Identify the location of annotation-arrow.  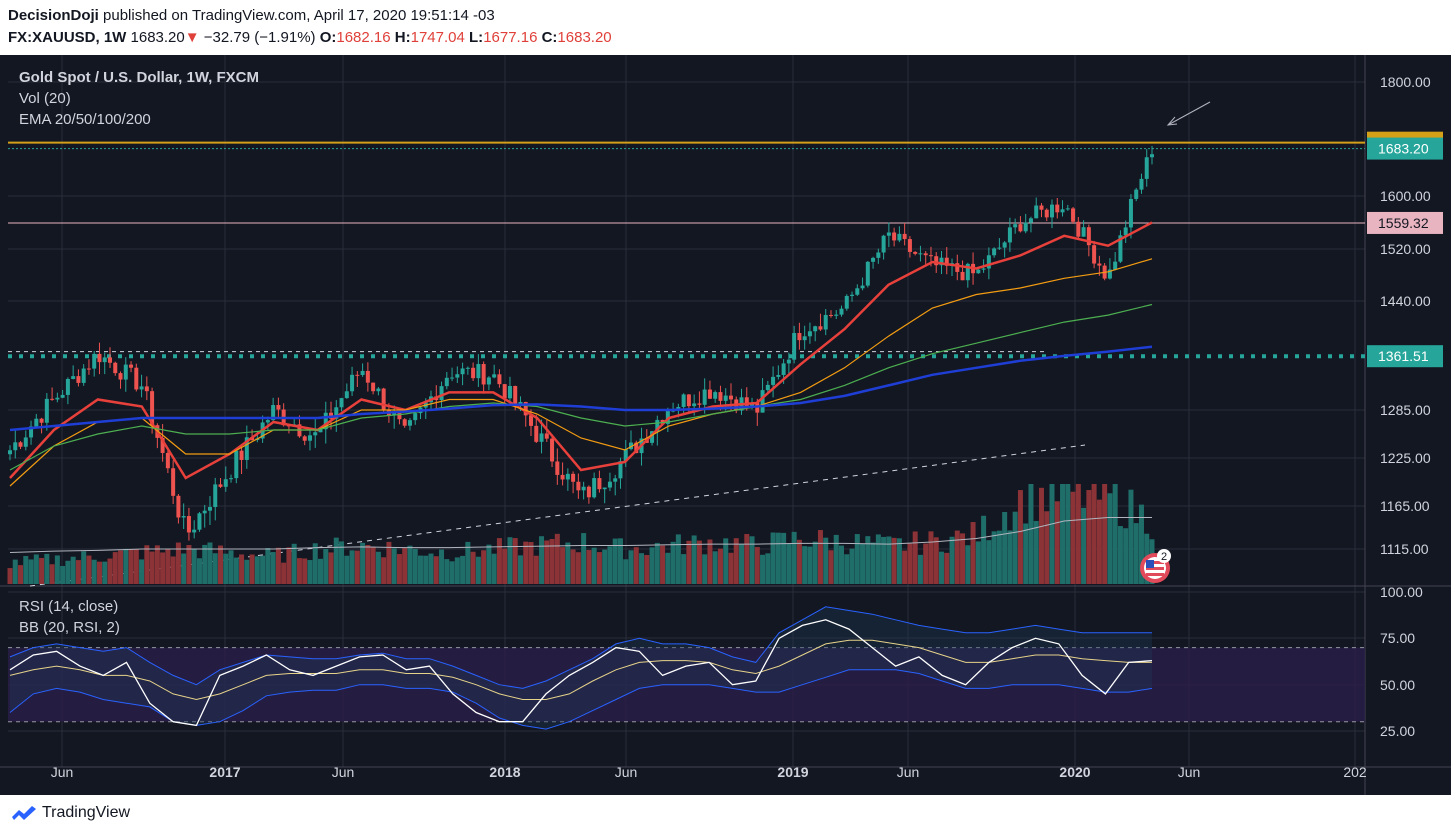
(1189, 113).